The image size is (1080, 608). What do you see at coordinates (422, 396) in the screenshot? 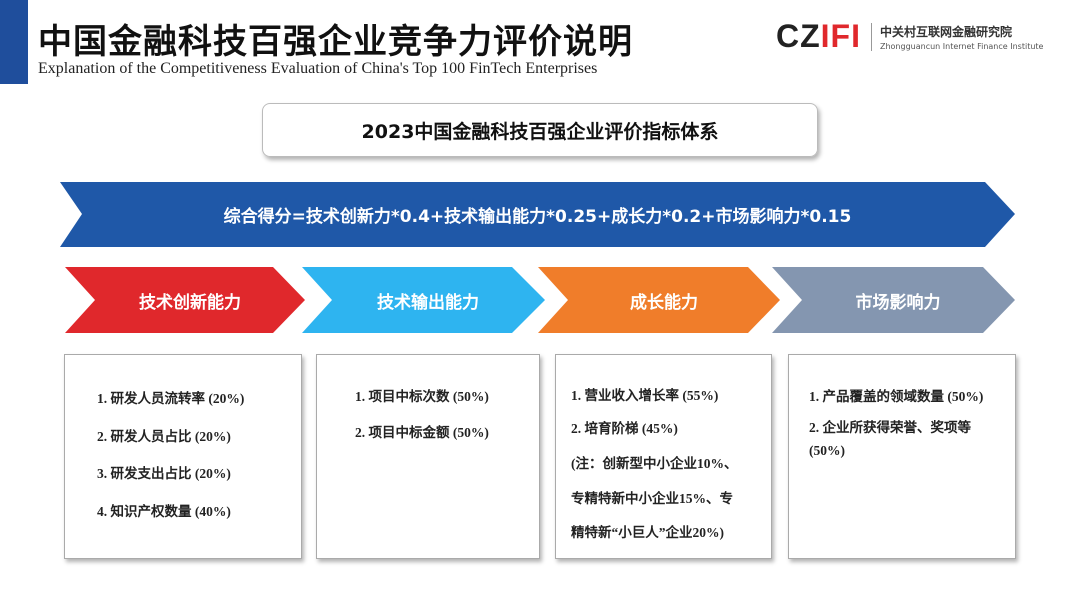
I see `list-item: 1. 项目中标次数 (50%)` at bounding box center [422, 396].